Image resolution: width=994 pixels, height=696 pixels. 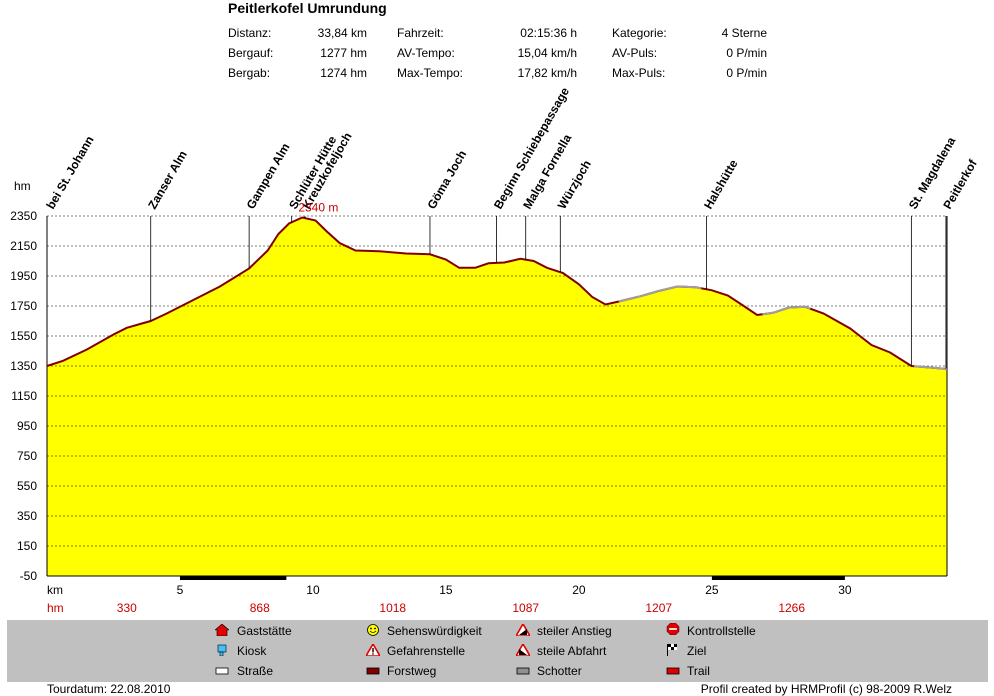 I want to click on waypoint-label: Göma Joch, so click(x=446, y=180).